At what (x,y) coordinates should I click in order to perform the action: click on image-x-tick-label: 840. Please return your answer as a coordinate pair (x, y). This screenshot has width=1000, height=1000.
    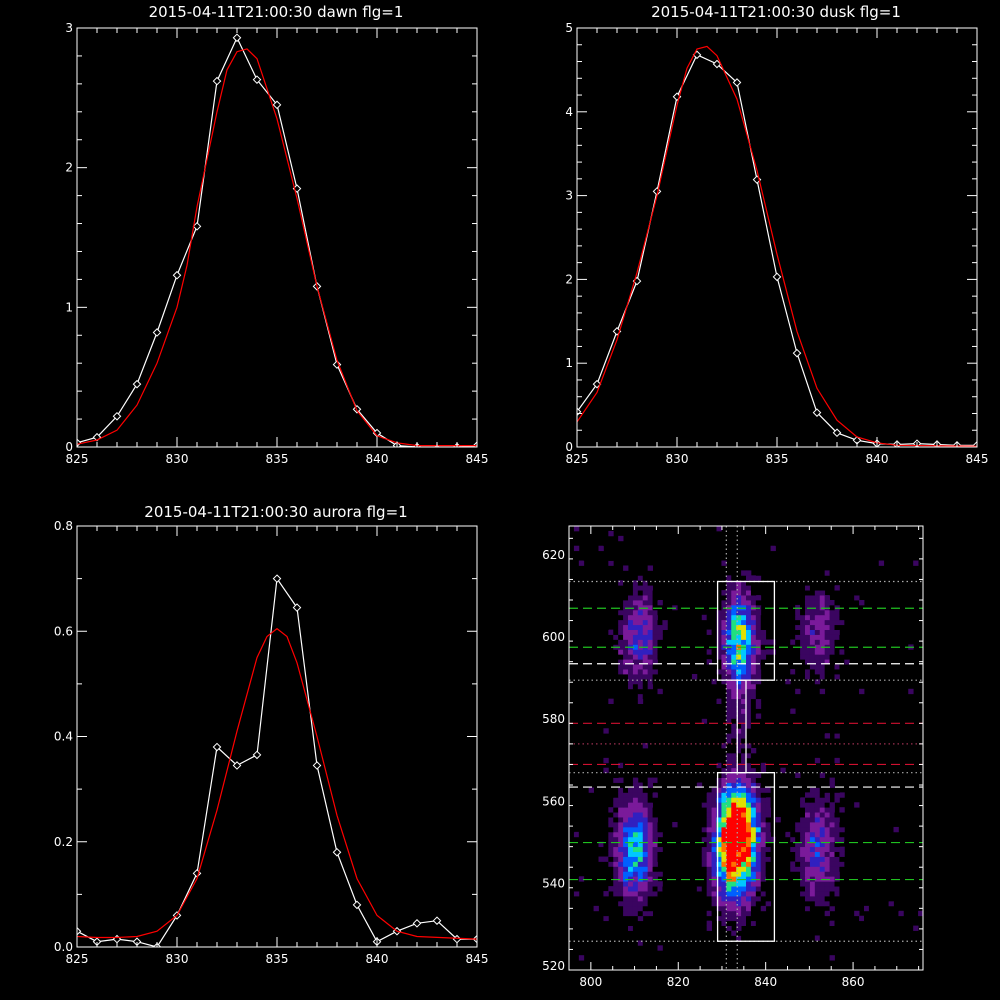
    Looking at the image, I should click on (765, 982).